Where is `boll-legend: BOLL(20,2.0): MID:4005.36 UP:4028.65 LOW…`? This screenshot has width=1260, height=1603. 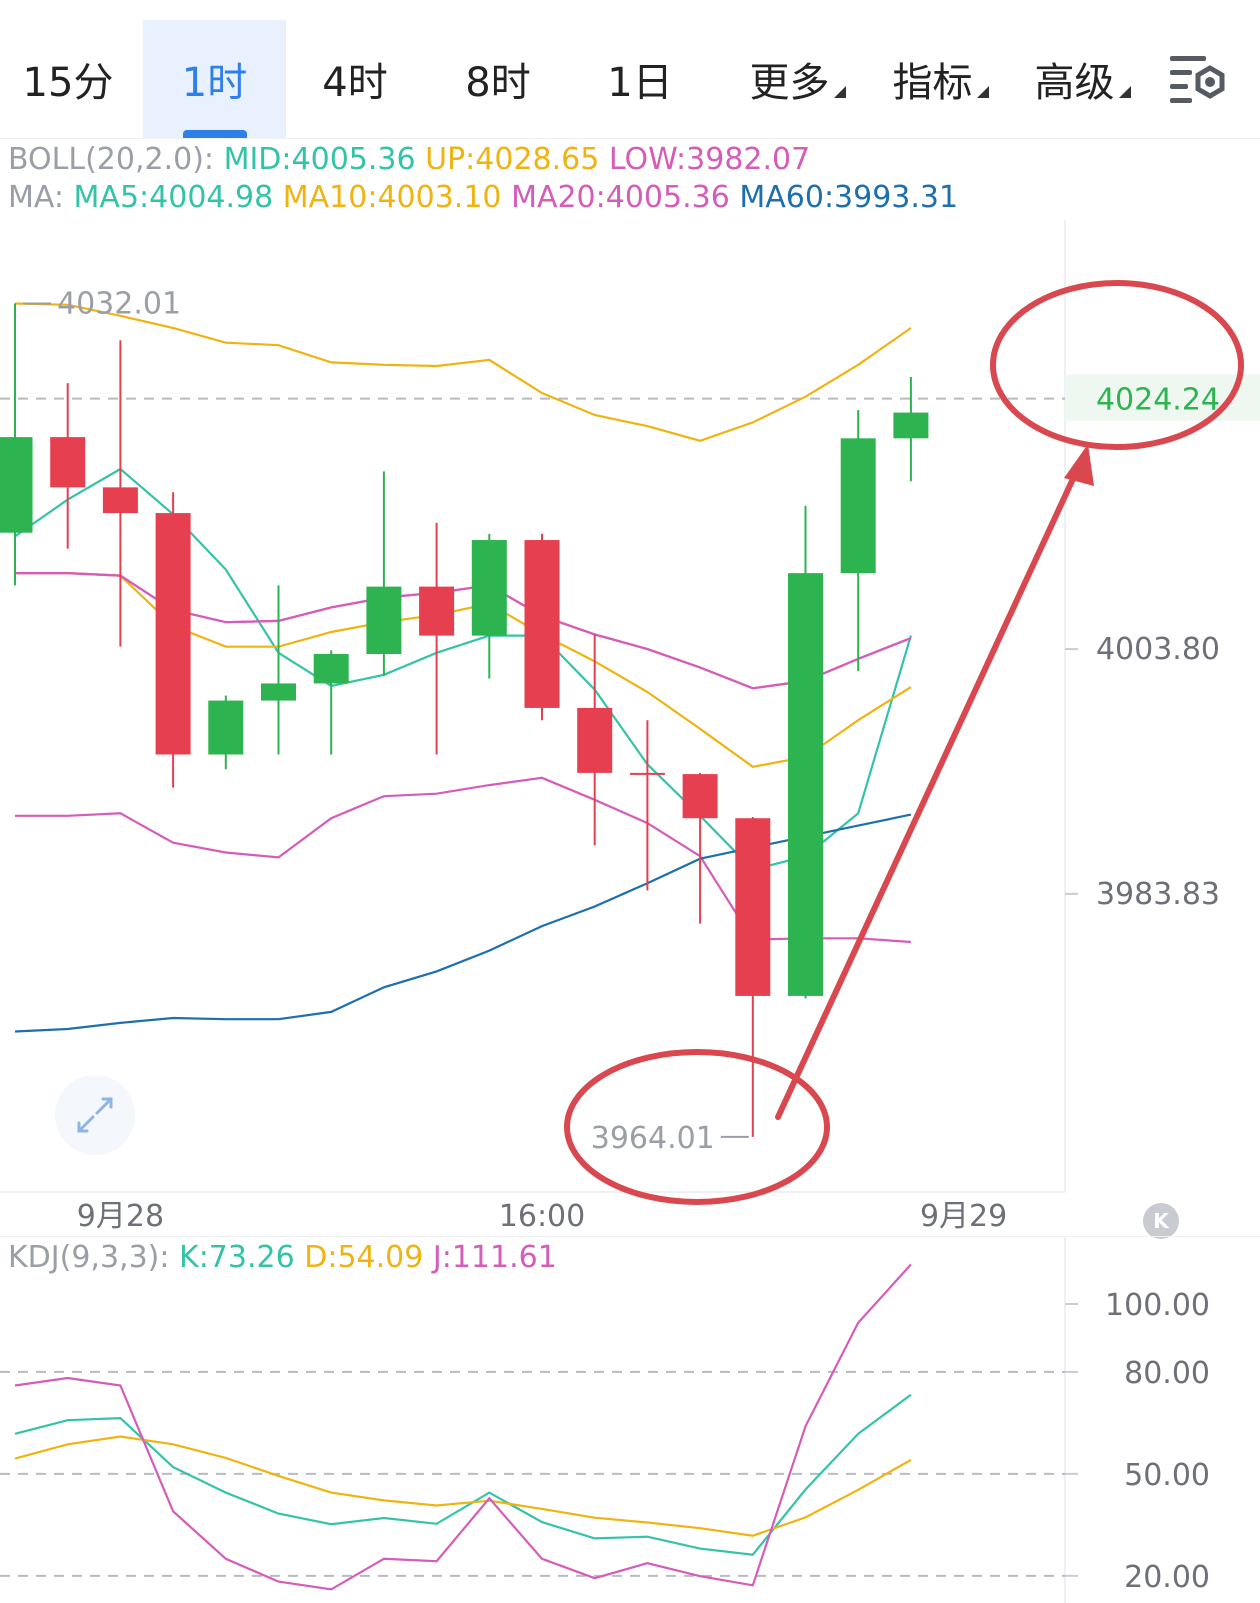 boll-legend: BOLL(20,2.0): MID:4005.36 UP:4028.65 LOW… is located at coordinates (409, 159).